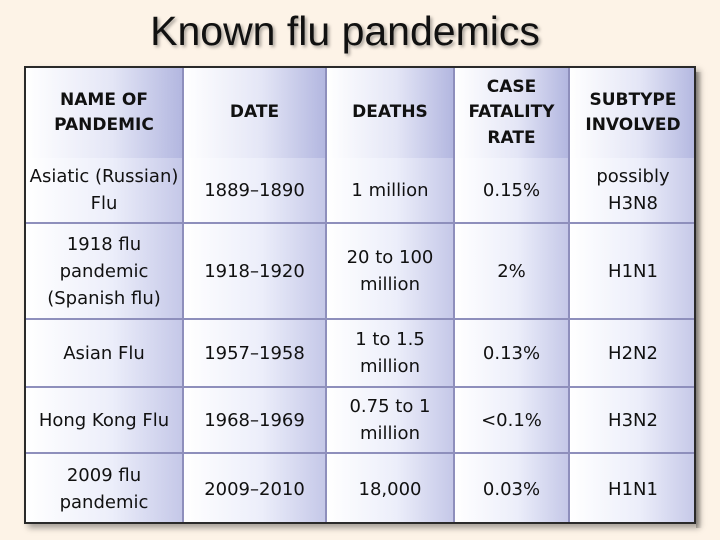 The height and width of the screenshot is (540, 720). I want to click on cell-case-fatality-rate: <0.1%, so click(512, 421).